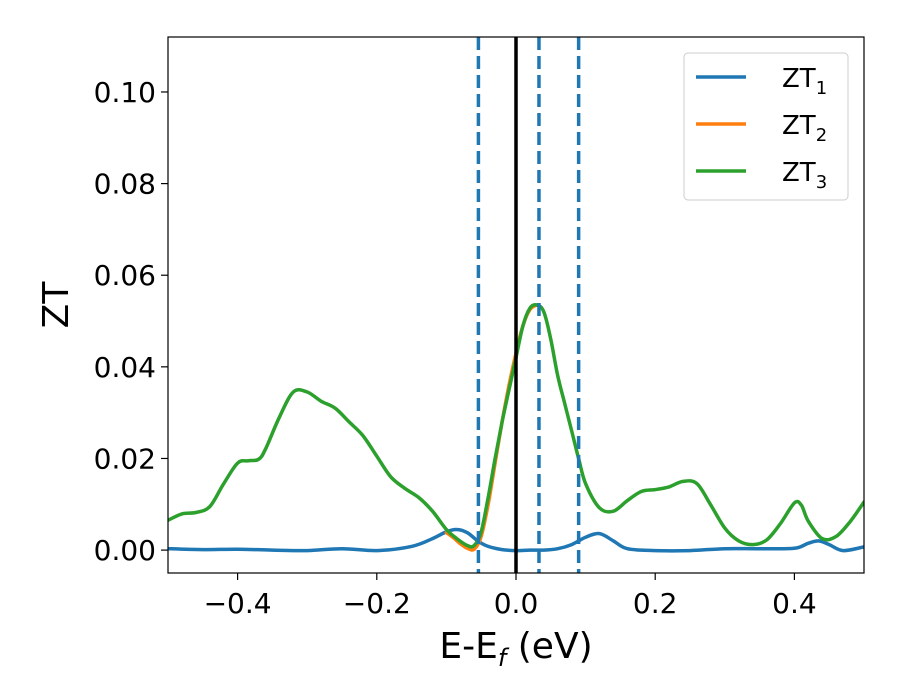 This screenshot has width=900, height=700. I want to click on x-axis-title: E-Ef (eV), so click(515, 649).